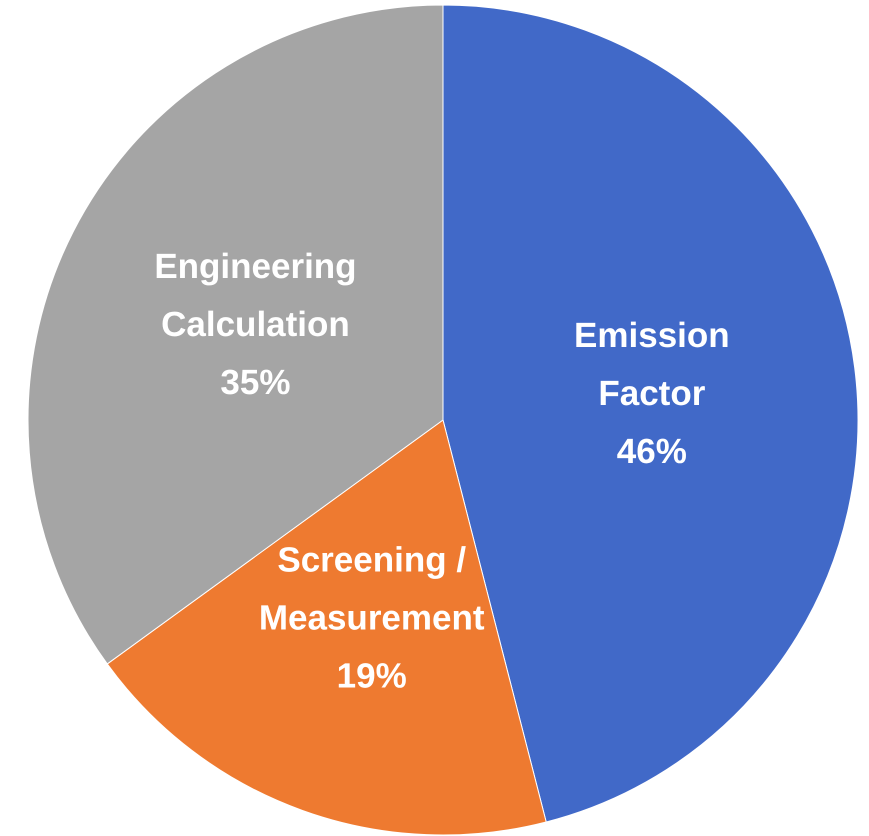  I want to click on slice-label: Emission Factor, so click(652, 365).